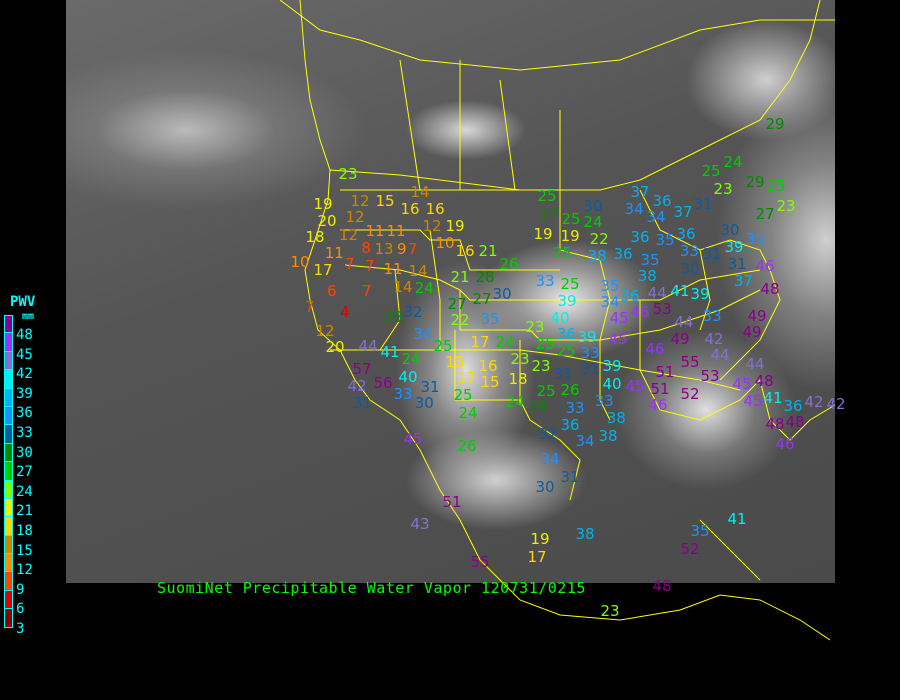  What do you see at coordinates (335, 347) in the screenshot?
I see `station-pwv-value: 20` at bounding box center [335, 347].